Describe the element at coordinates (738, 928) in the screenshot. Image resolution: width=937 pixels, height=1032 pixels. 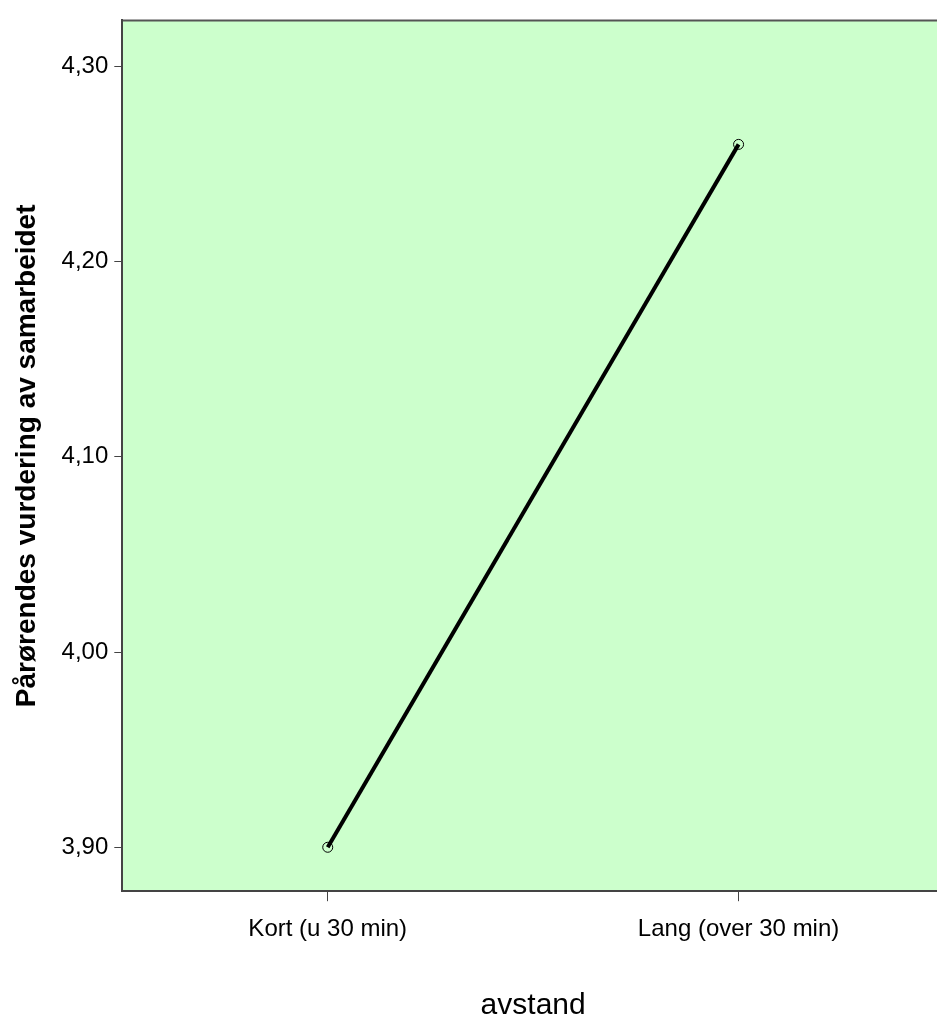
I see `x-tick-label: Lang (over 30 min)` at that location.